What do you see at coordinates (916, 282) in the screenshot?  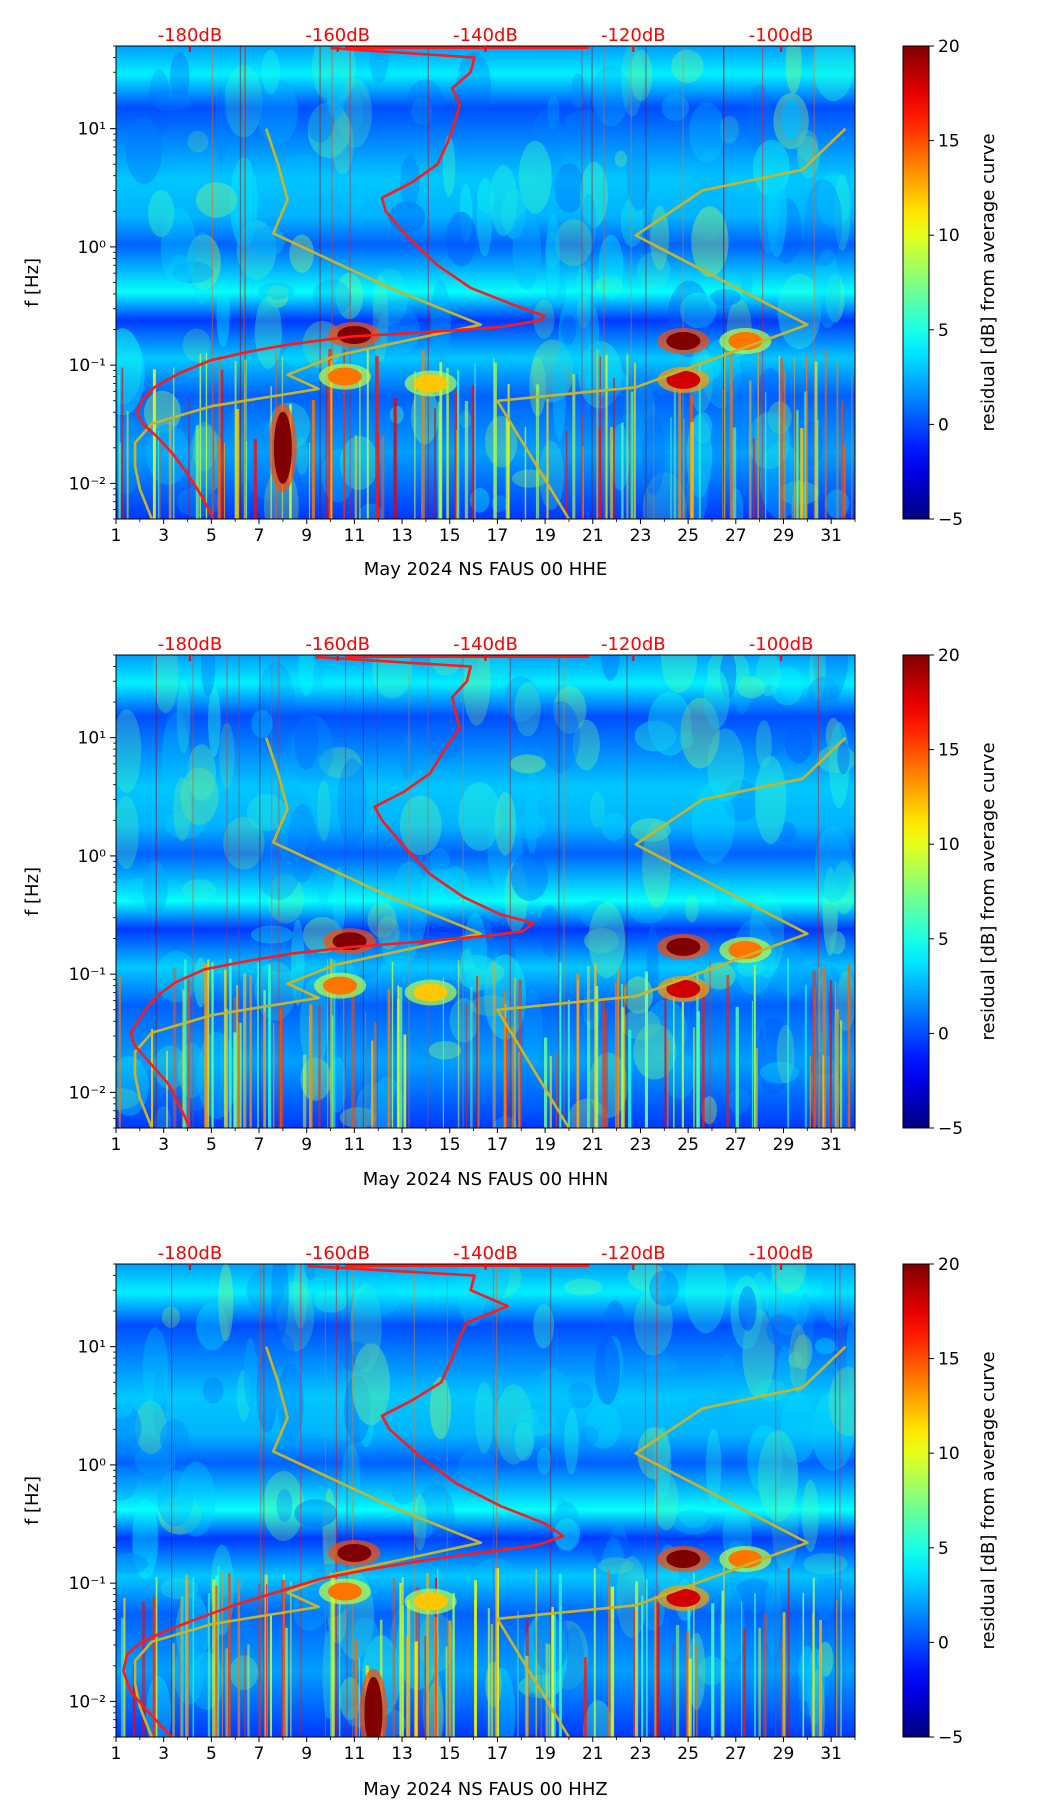 I see `colorbar-scale` at bounding box center [916, 282].